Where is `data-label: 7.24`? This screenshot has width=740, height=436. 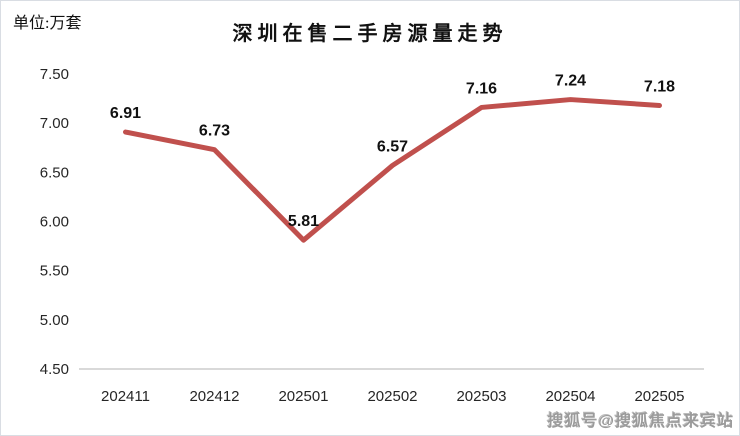
data-label: 7.24 is located at coordinates (570, 81).